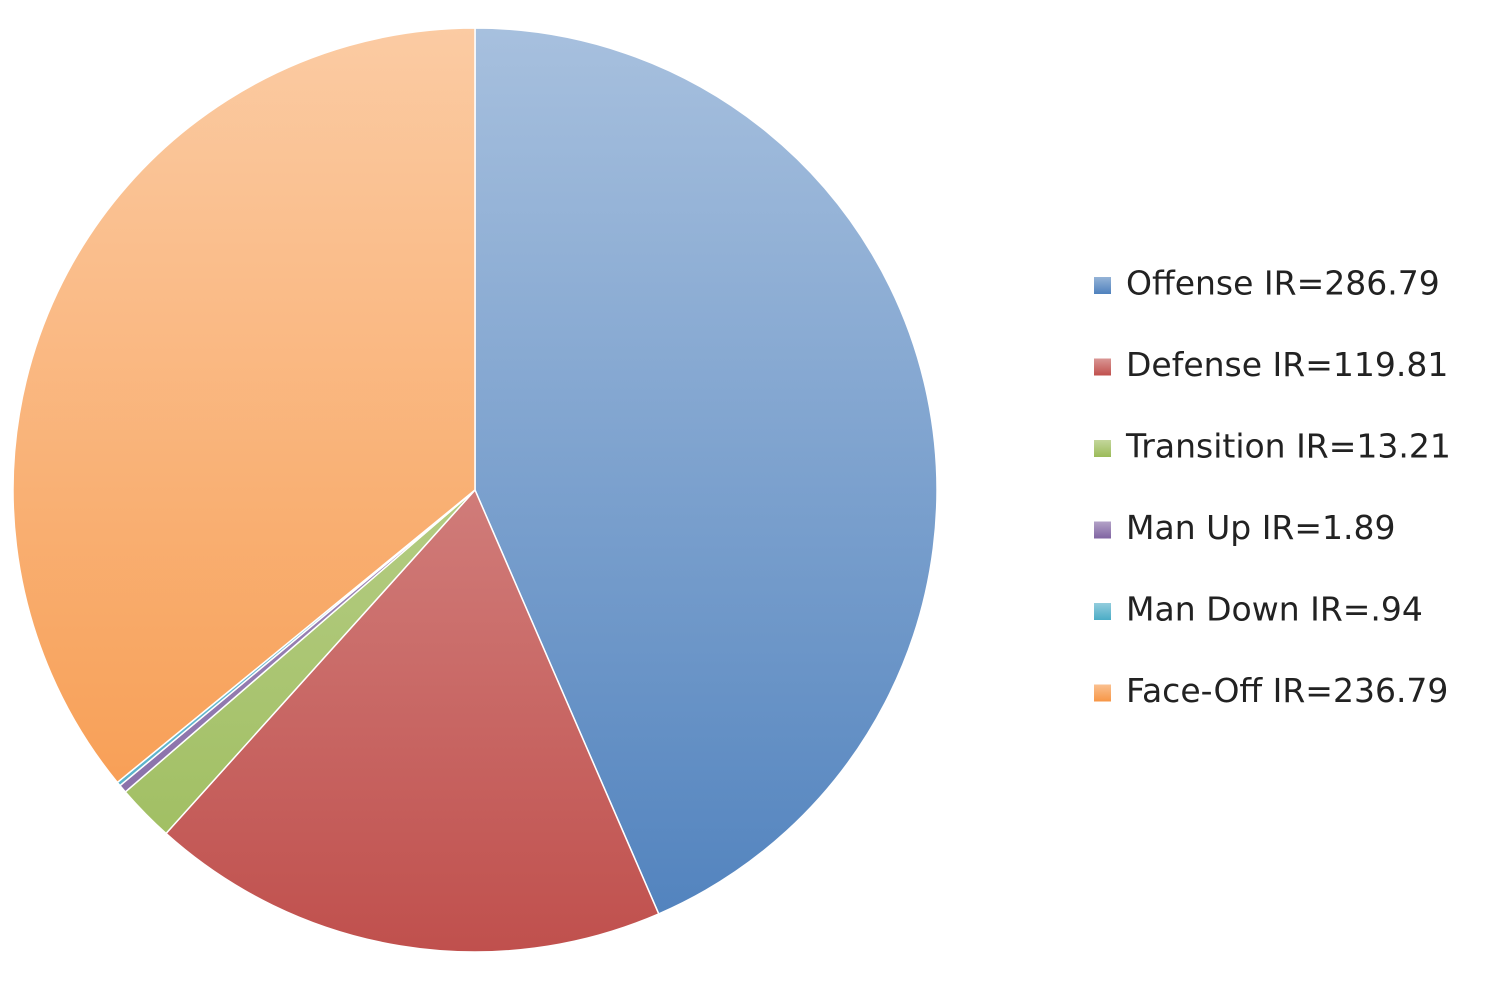  What do you see at coordinates (1287, 690) in the screenshot?
I see `legend-label: Face-Off IR=236.79` at bounding box center [1287, 690].